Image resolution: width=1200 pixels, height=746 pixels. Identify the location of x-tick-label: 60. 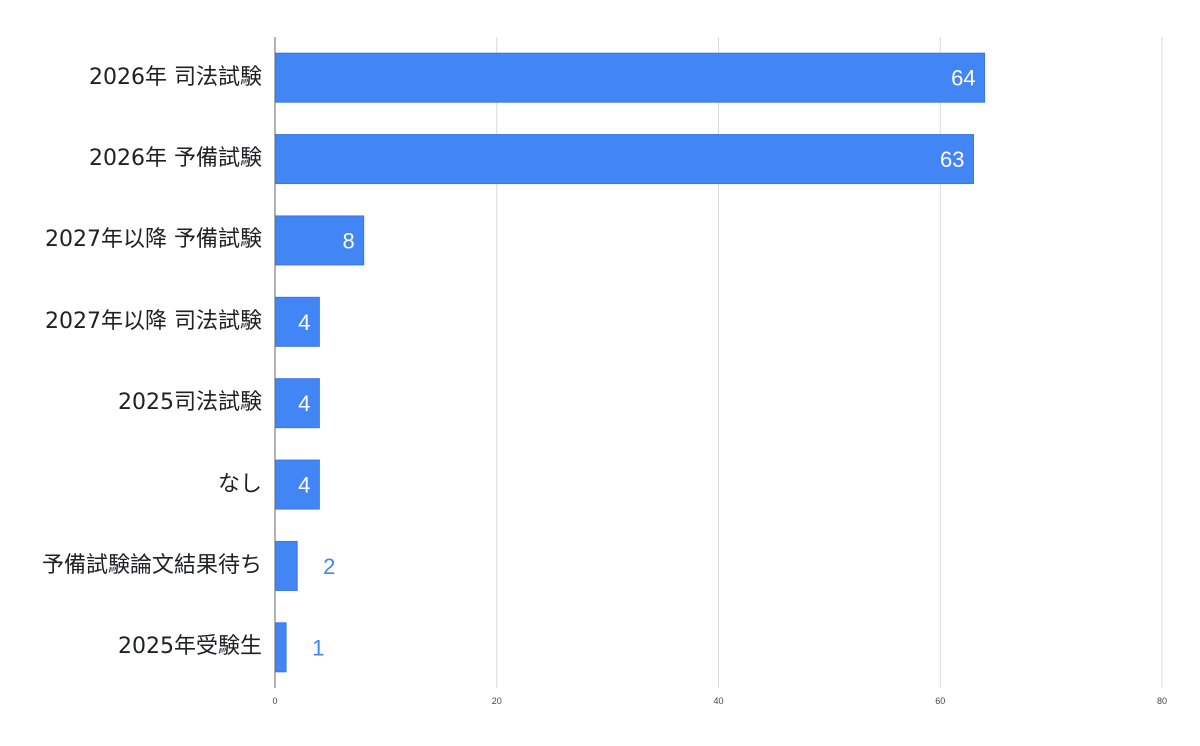
(940, 701).